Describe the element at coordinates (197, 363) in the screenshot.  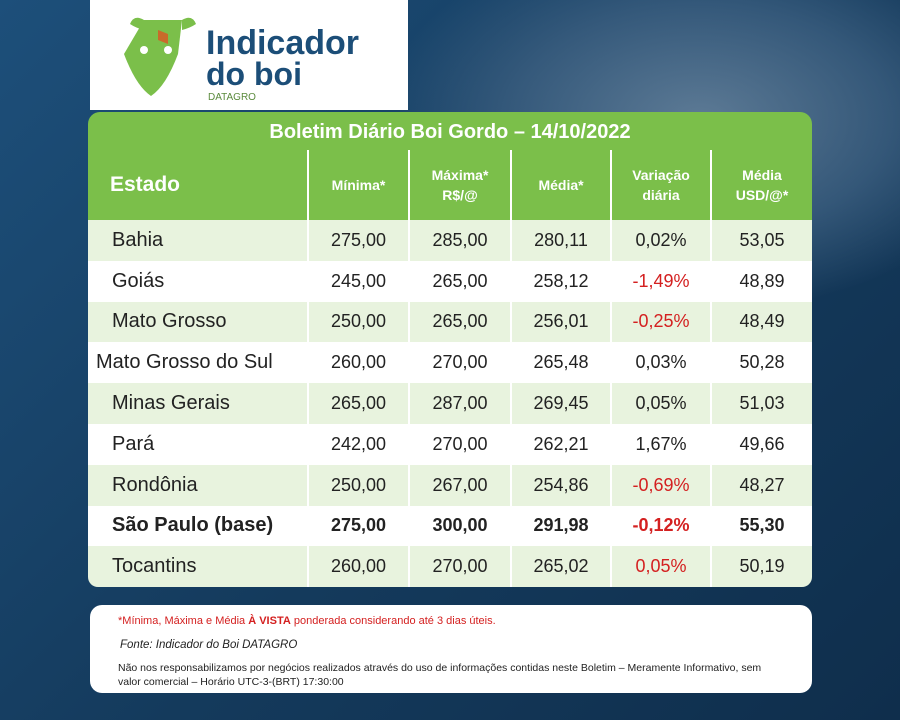
I see `table-cell: Mato Grosso do Sul` at that location.